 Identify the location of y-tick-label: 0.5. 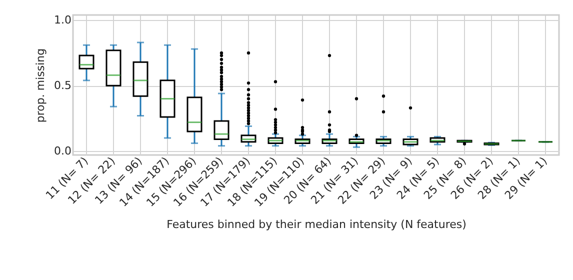
(63, 85).